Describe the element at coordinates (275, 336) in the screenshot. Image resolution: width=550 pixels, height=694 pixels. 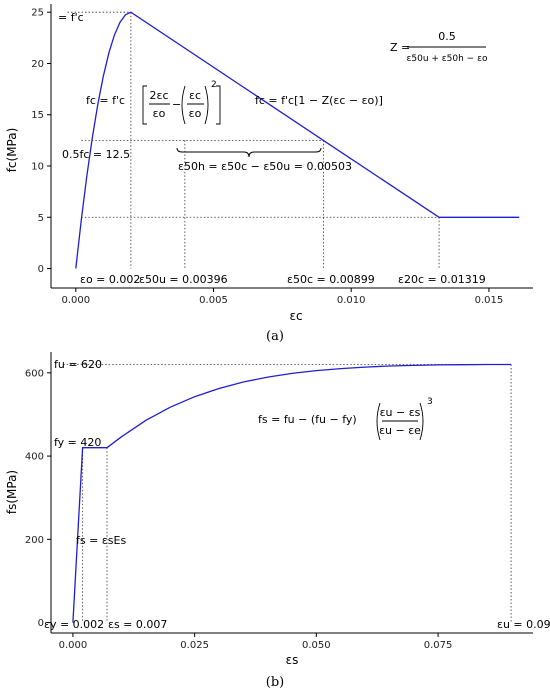
I see `panel-label-a: (a)` at that location.